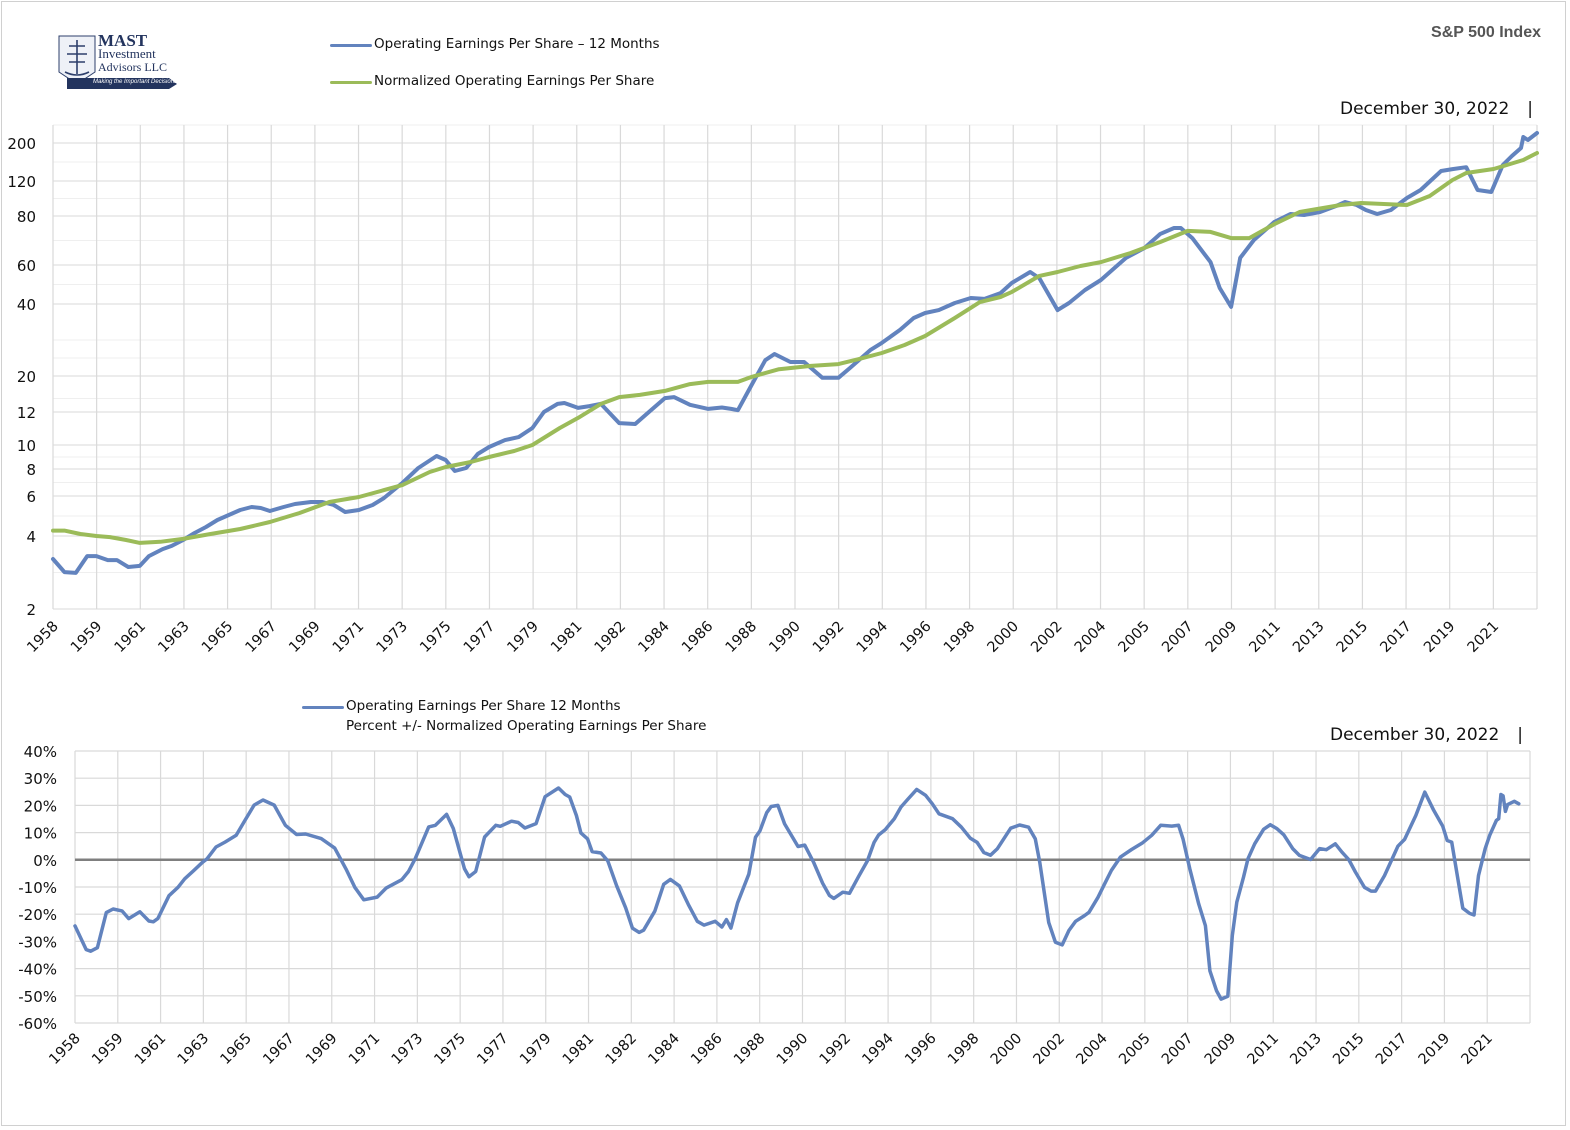  I want to click on legend-label-normalized: Normalized Operating Earnings Per Share, so click(514, 81).